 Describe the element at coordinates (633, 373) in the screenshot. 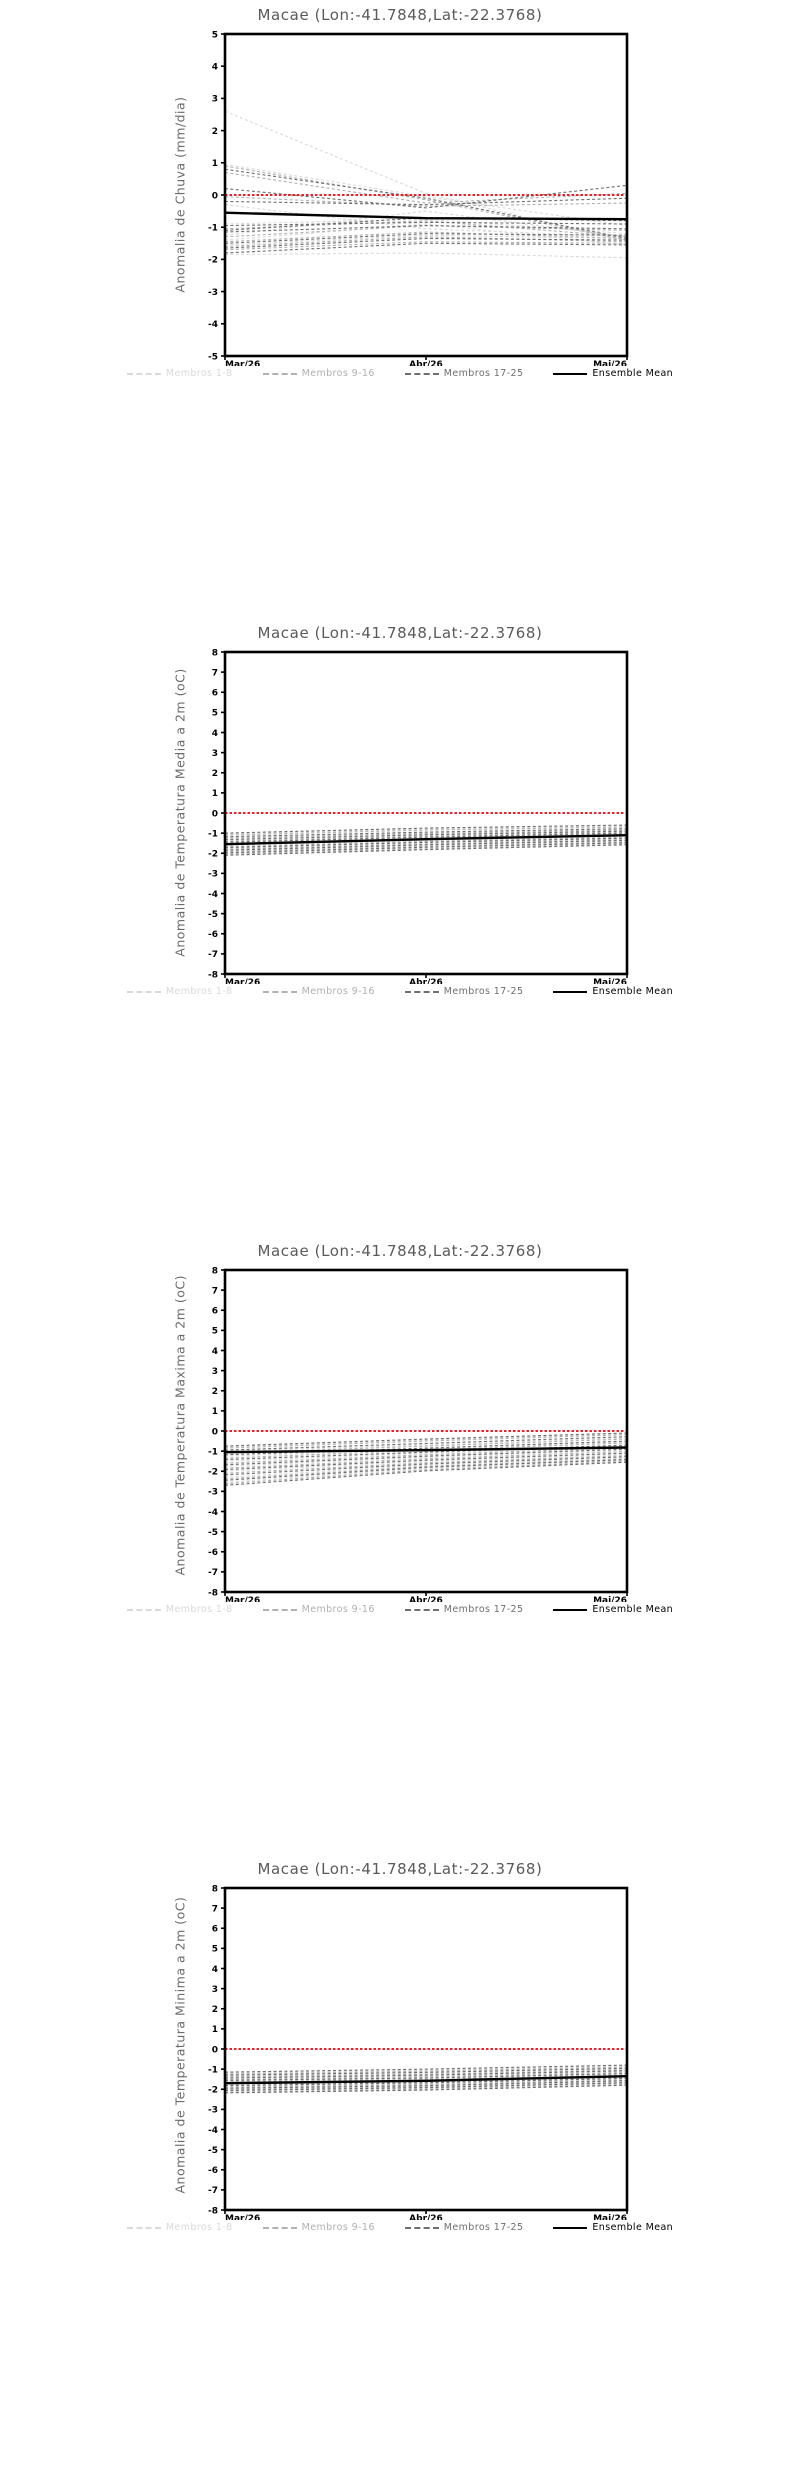

I see `legend-label: Ensemble Mean` at that location.